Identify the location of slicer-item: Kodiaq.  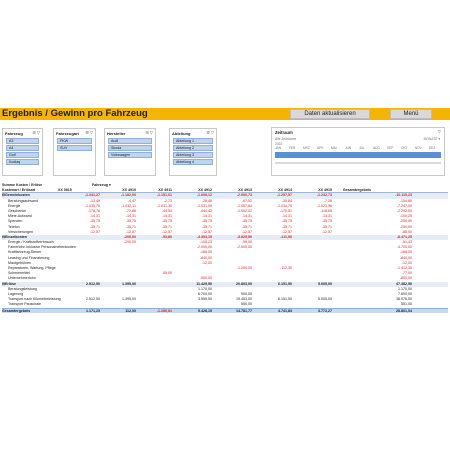
(22, 162).